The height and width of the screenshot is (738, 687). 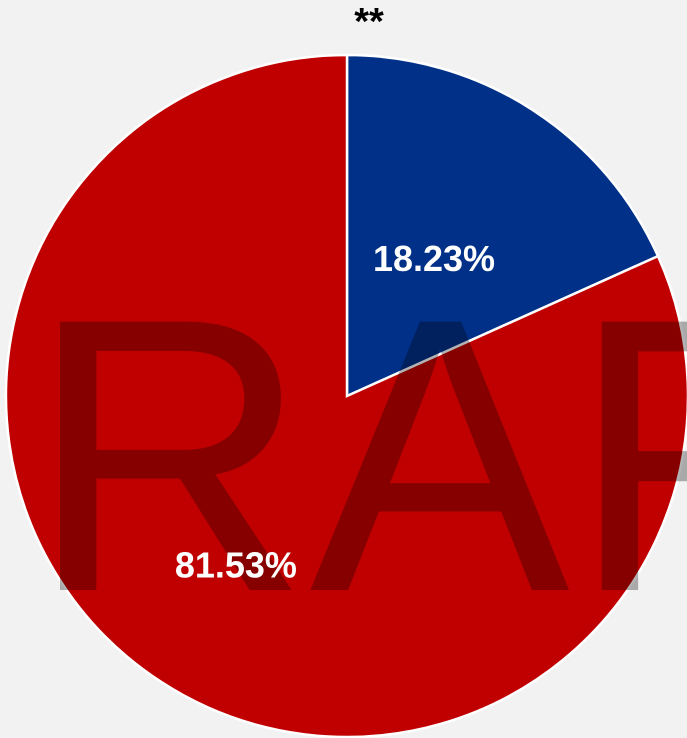 What do you see at coordinates (236, 564) in the screenshot?
I see `slice-label-2: 81.53%` at bounding box center [236, 564].